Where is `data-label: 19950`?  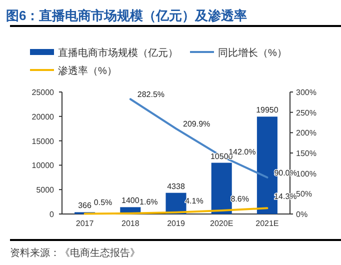
data-label: 19950 is located at coordinates (267, 110).